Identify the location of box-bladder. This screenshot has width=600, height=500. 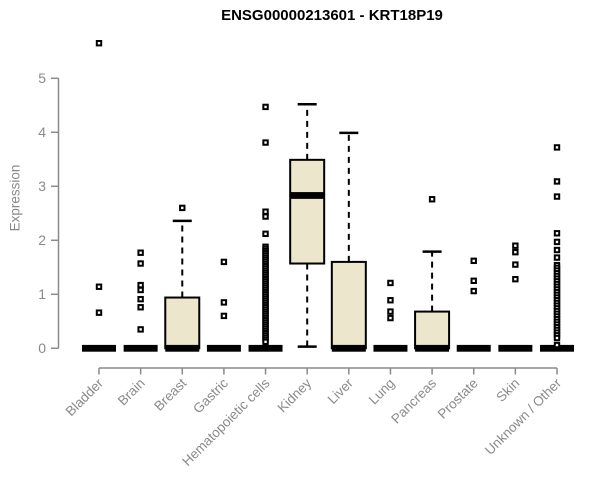
(99, 196).